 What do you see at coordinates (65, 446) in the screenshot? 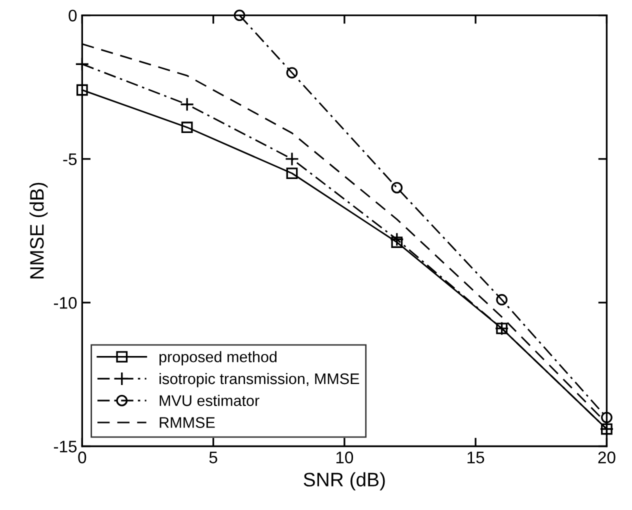
I see `y-tick-label: -15` at bounding box center [65, 446].